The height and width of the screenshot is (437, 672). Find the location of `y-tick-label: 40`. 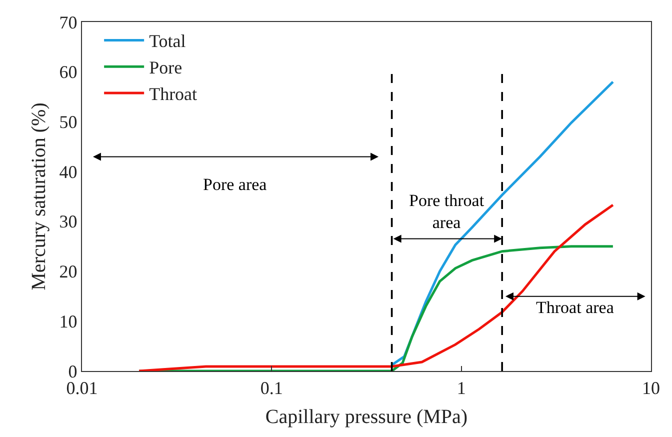

y-tick-label: 40 is located at coordinates (68, 172).